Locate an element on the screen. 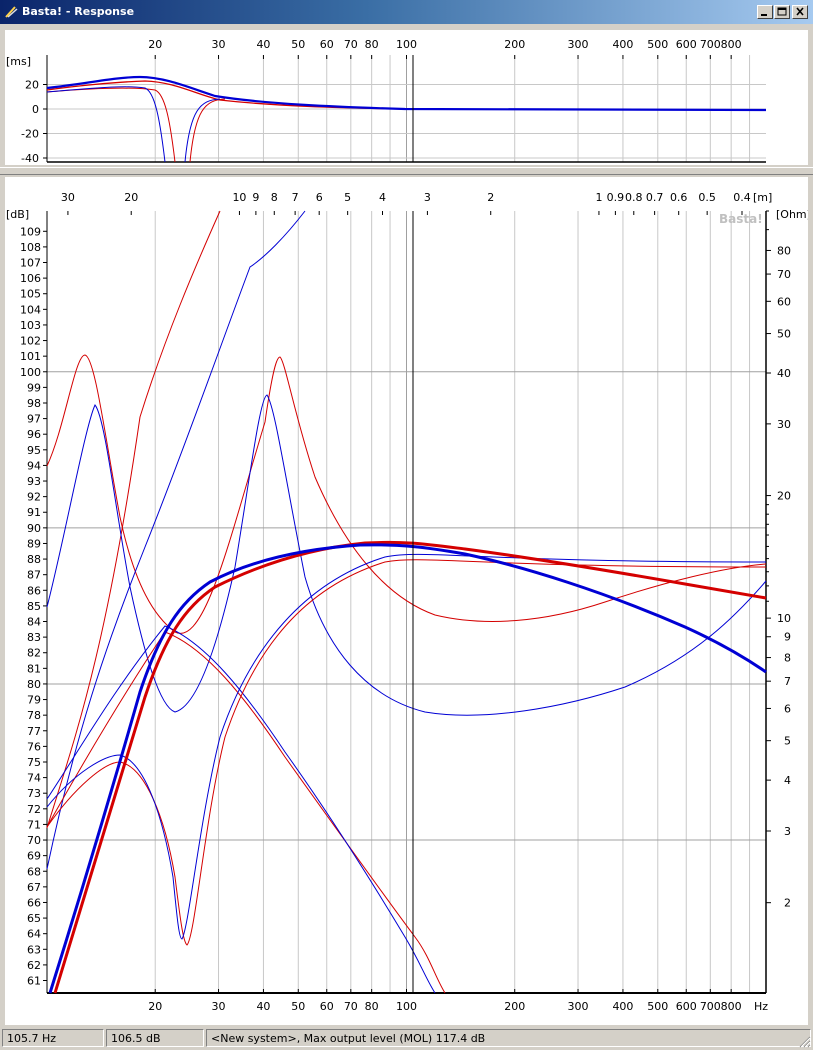 The image size is (813, 1050). wavelength-tick-label: 1 is located at coordinates (598, 197).